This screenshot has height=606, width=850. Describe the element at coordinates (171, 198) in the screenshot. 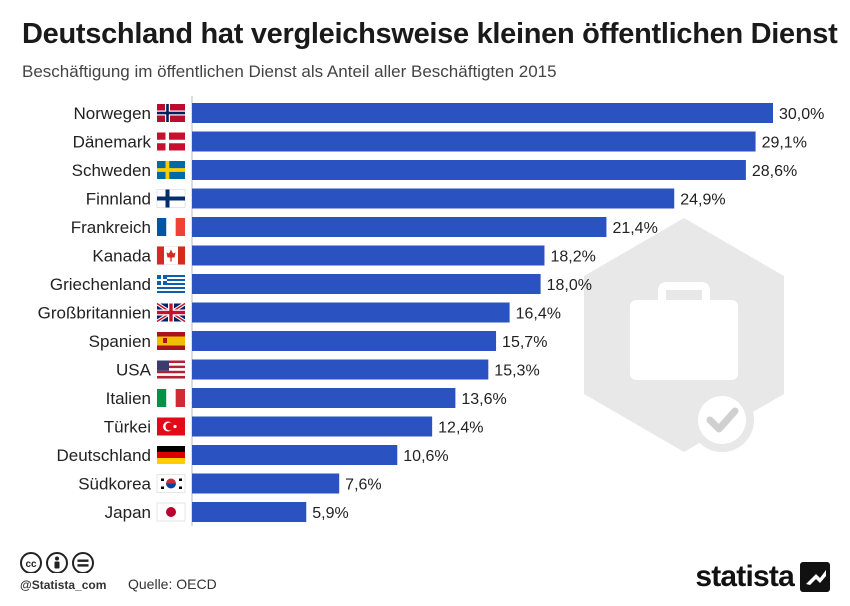

I see `finland-flag` at that location.